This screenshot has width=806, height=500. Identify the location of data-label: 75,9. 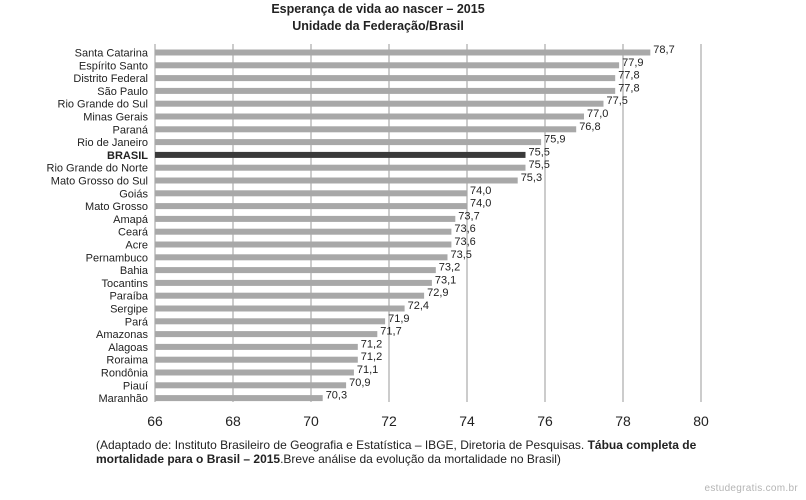
(554, 140).